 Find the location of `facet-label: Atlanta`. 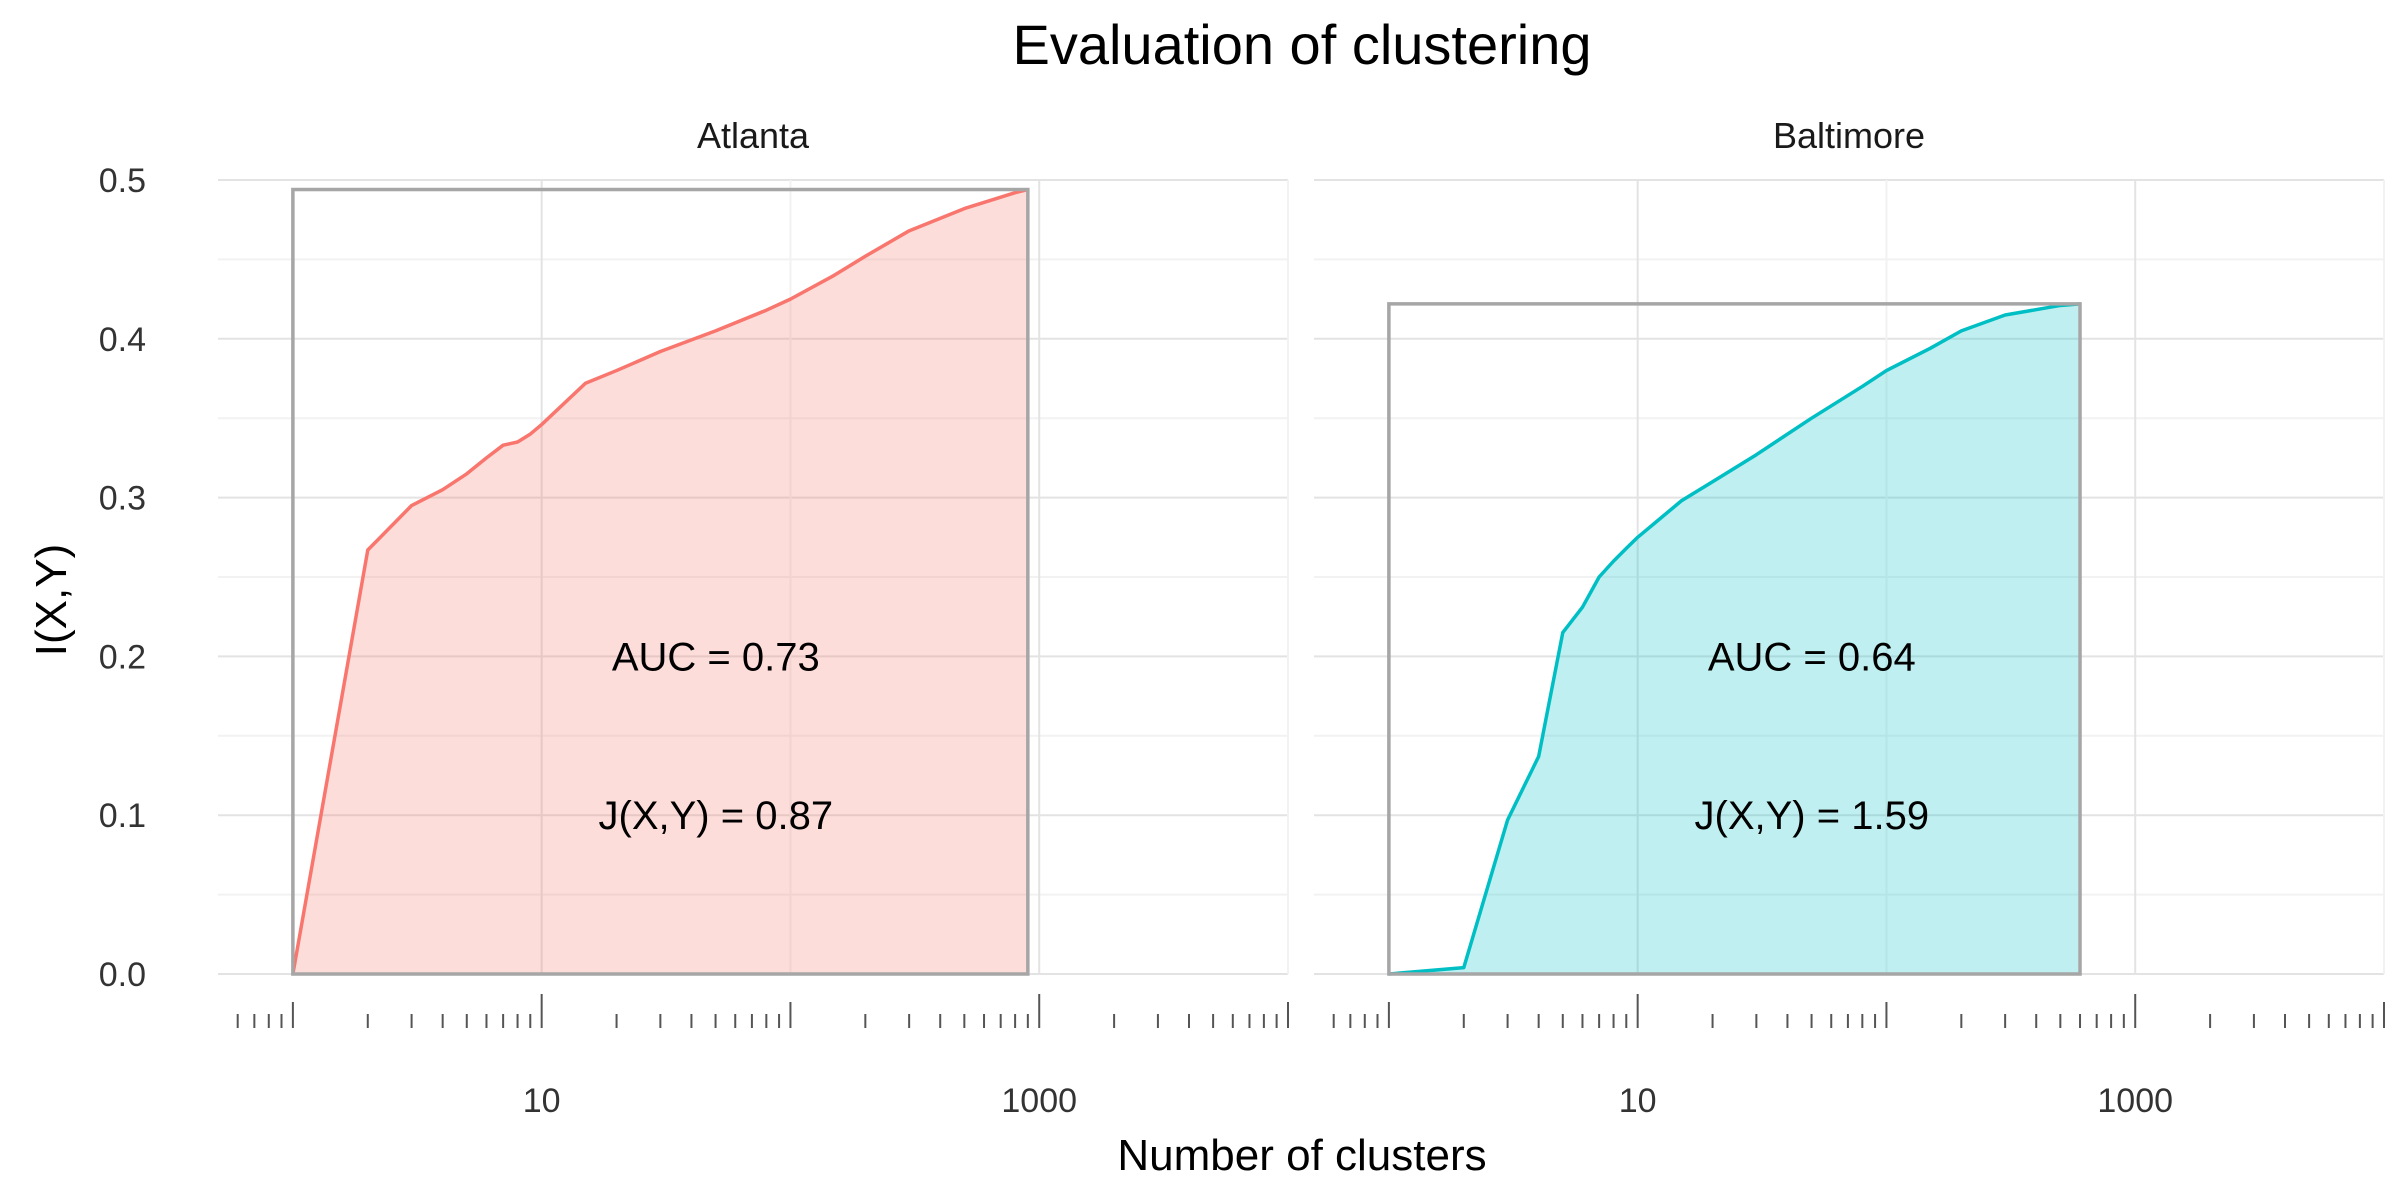

facet-label: Atlanta is located at coordinates (753, 135).